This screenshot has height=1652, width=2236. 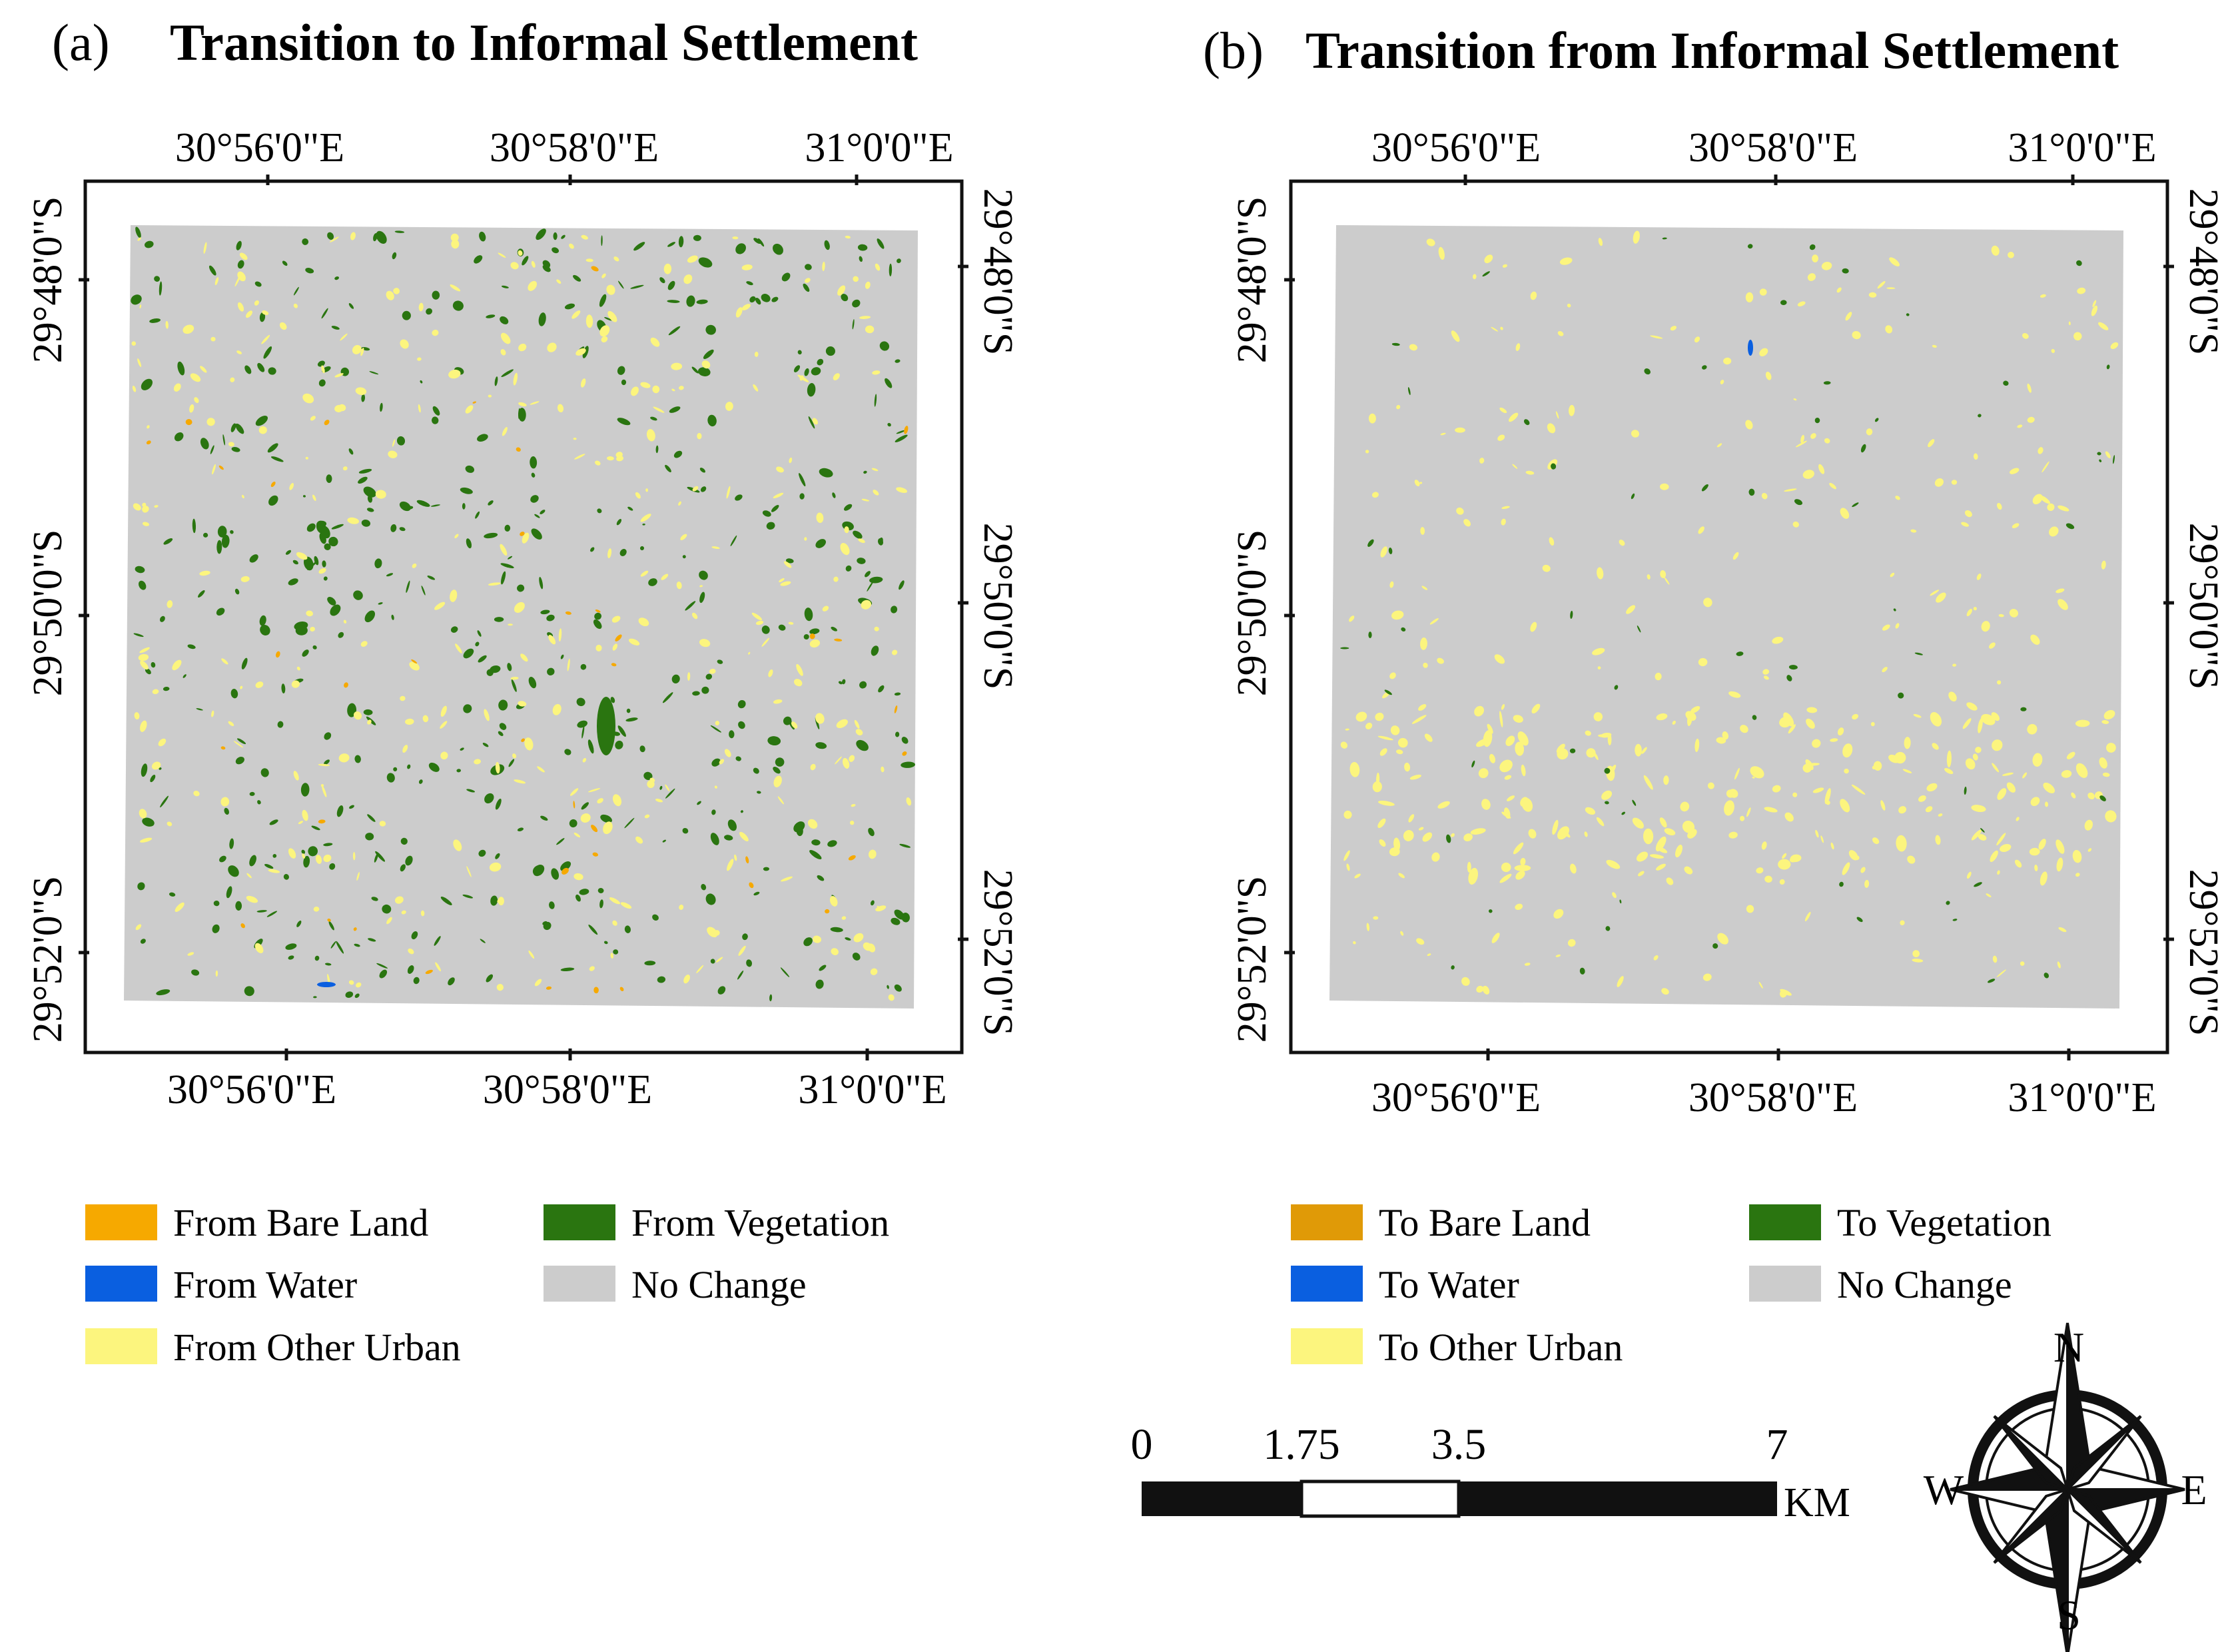 I want to click on panel-b-lon-bottom-3: 31°0'0"E, so click(x=2082, y=1097).